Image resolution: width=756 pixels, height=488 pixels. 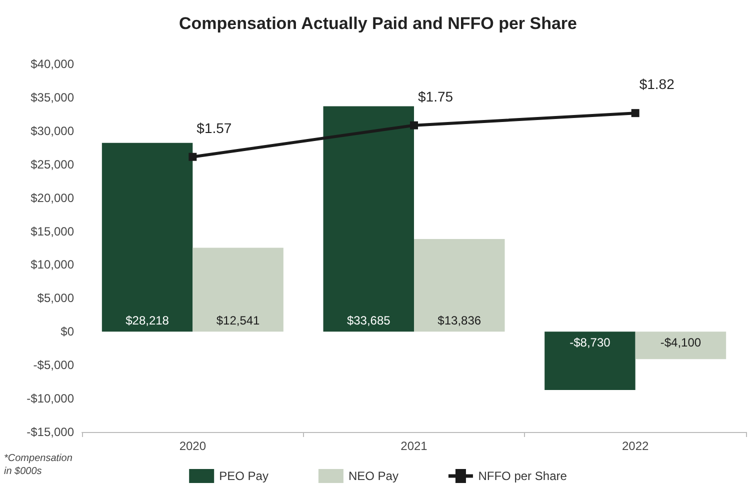 I want to click on chart-title: Compensation Actually Paid and NFFO per Share, so click(x=378, y=23).